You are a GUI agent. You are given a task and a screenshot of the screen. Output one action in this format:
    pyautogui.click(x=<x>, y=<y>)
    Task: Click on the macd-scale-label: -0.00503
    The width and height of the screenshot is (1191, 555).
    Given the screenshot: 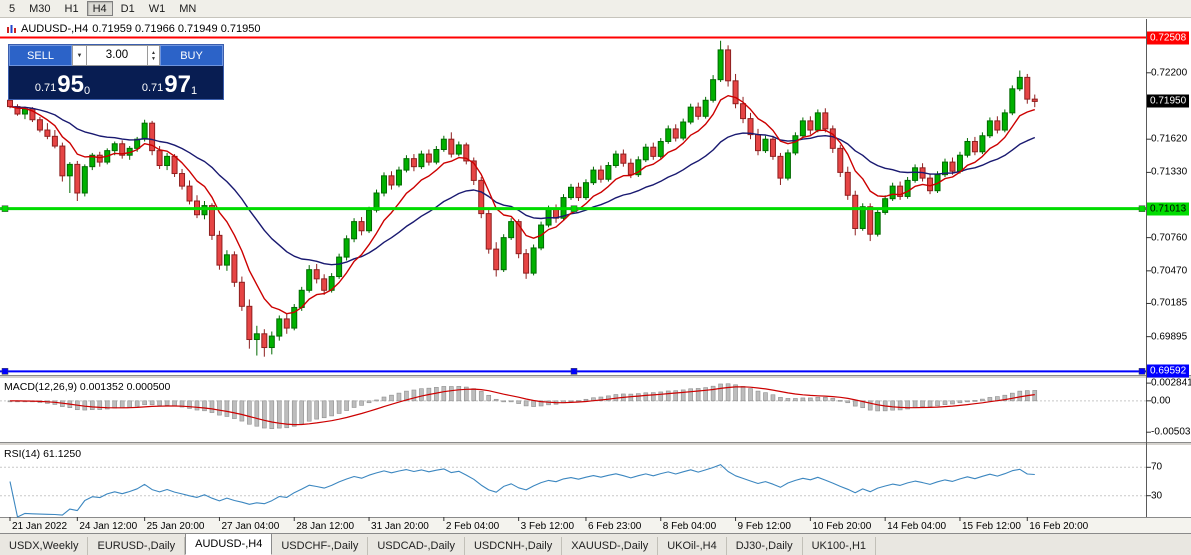 What is the action you would take?
    pyautogui.click(x=1171, y=432)
    